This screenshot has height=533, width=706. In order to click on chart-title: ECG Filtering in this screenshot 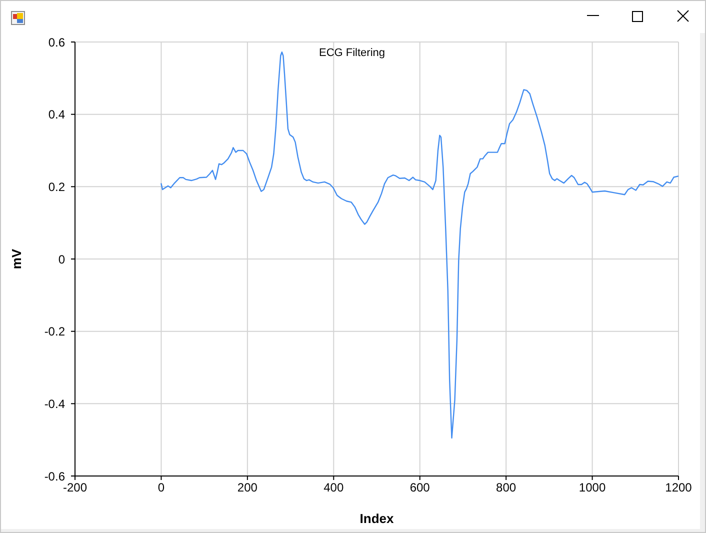, I will do `click(352, 53)`.